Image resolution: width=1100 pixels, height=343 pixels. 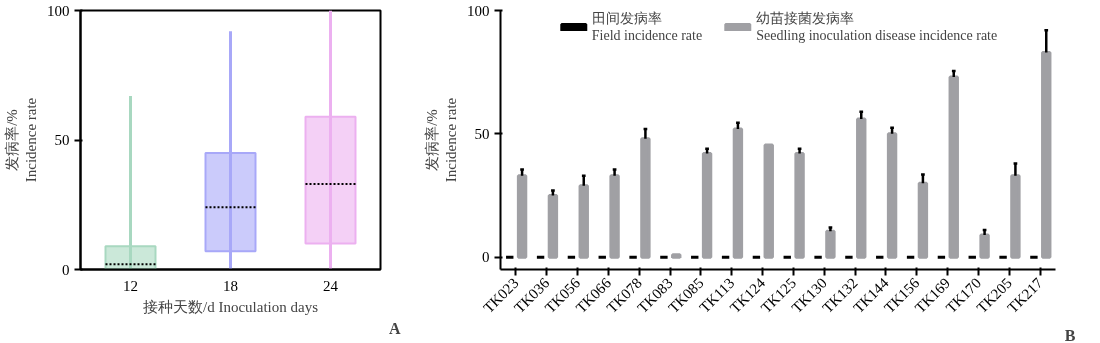 What do you see at coordinates (231, 306) in the screenshot?
I see `x-axis-title: 接种天数/d Inoculation days` at bounding box center [231, 306].